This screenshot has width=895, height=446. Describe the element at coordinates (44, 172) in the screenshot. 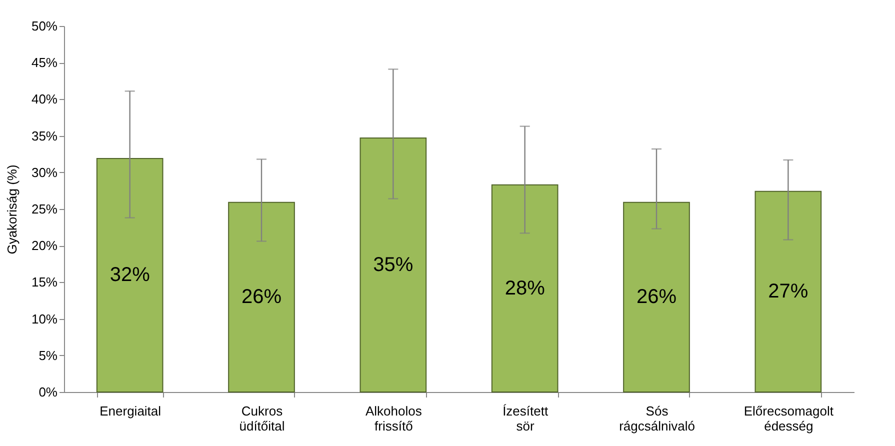

I see `y-tick-label: 30%` at that location.